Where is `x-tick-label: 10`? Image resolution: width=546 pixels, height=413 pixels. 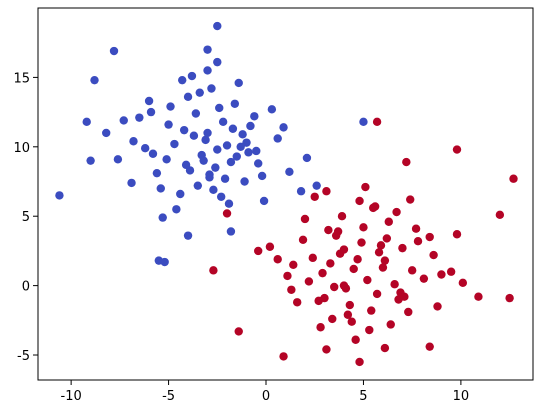 x-tick-label: 10 is located at coordinates (461, 396).